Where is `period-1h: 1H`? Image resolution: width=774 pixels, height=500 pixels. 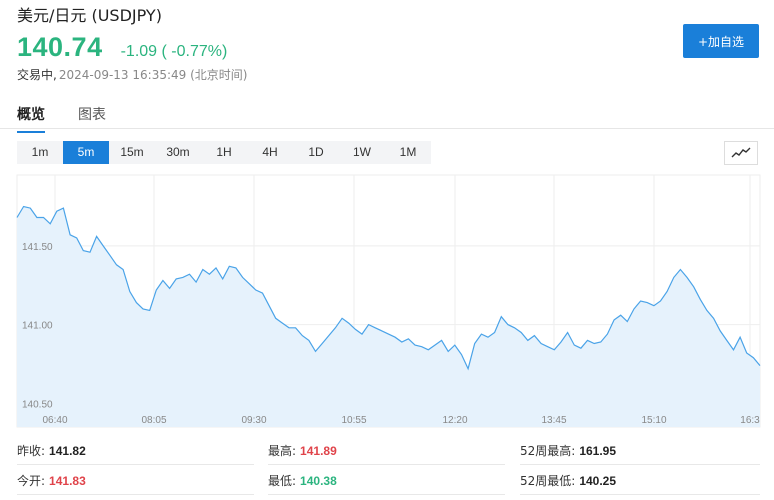
period-1h: 1H is located at coordinates (224, 152).